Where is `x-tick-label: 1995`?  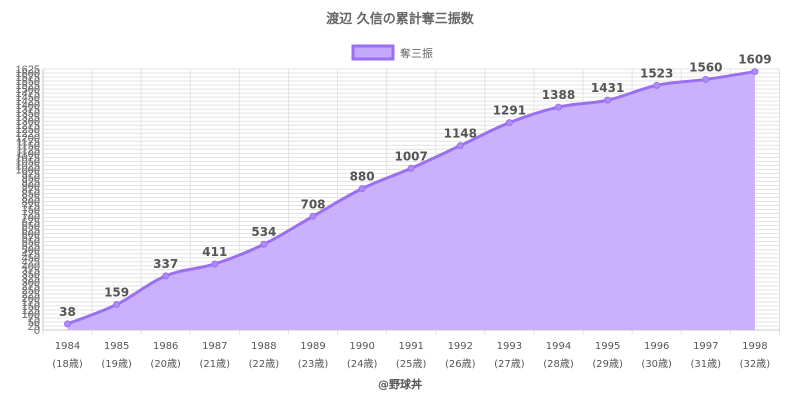
x-tick-label: 1995 is located at coordinates (607, 346).